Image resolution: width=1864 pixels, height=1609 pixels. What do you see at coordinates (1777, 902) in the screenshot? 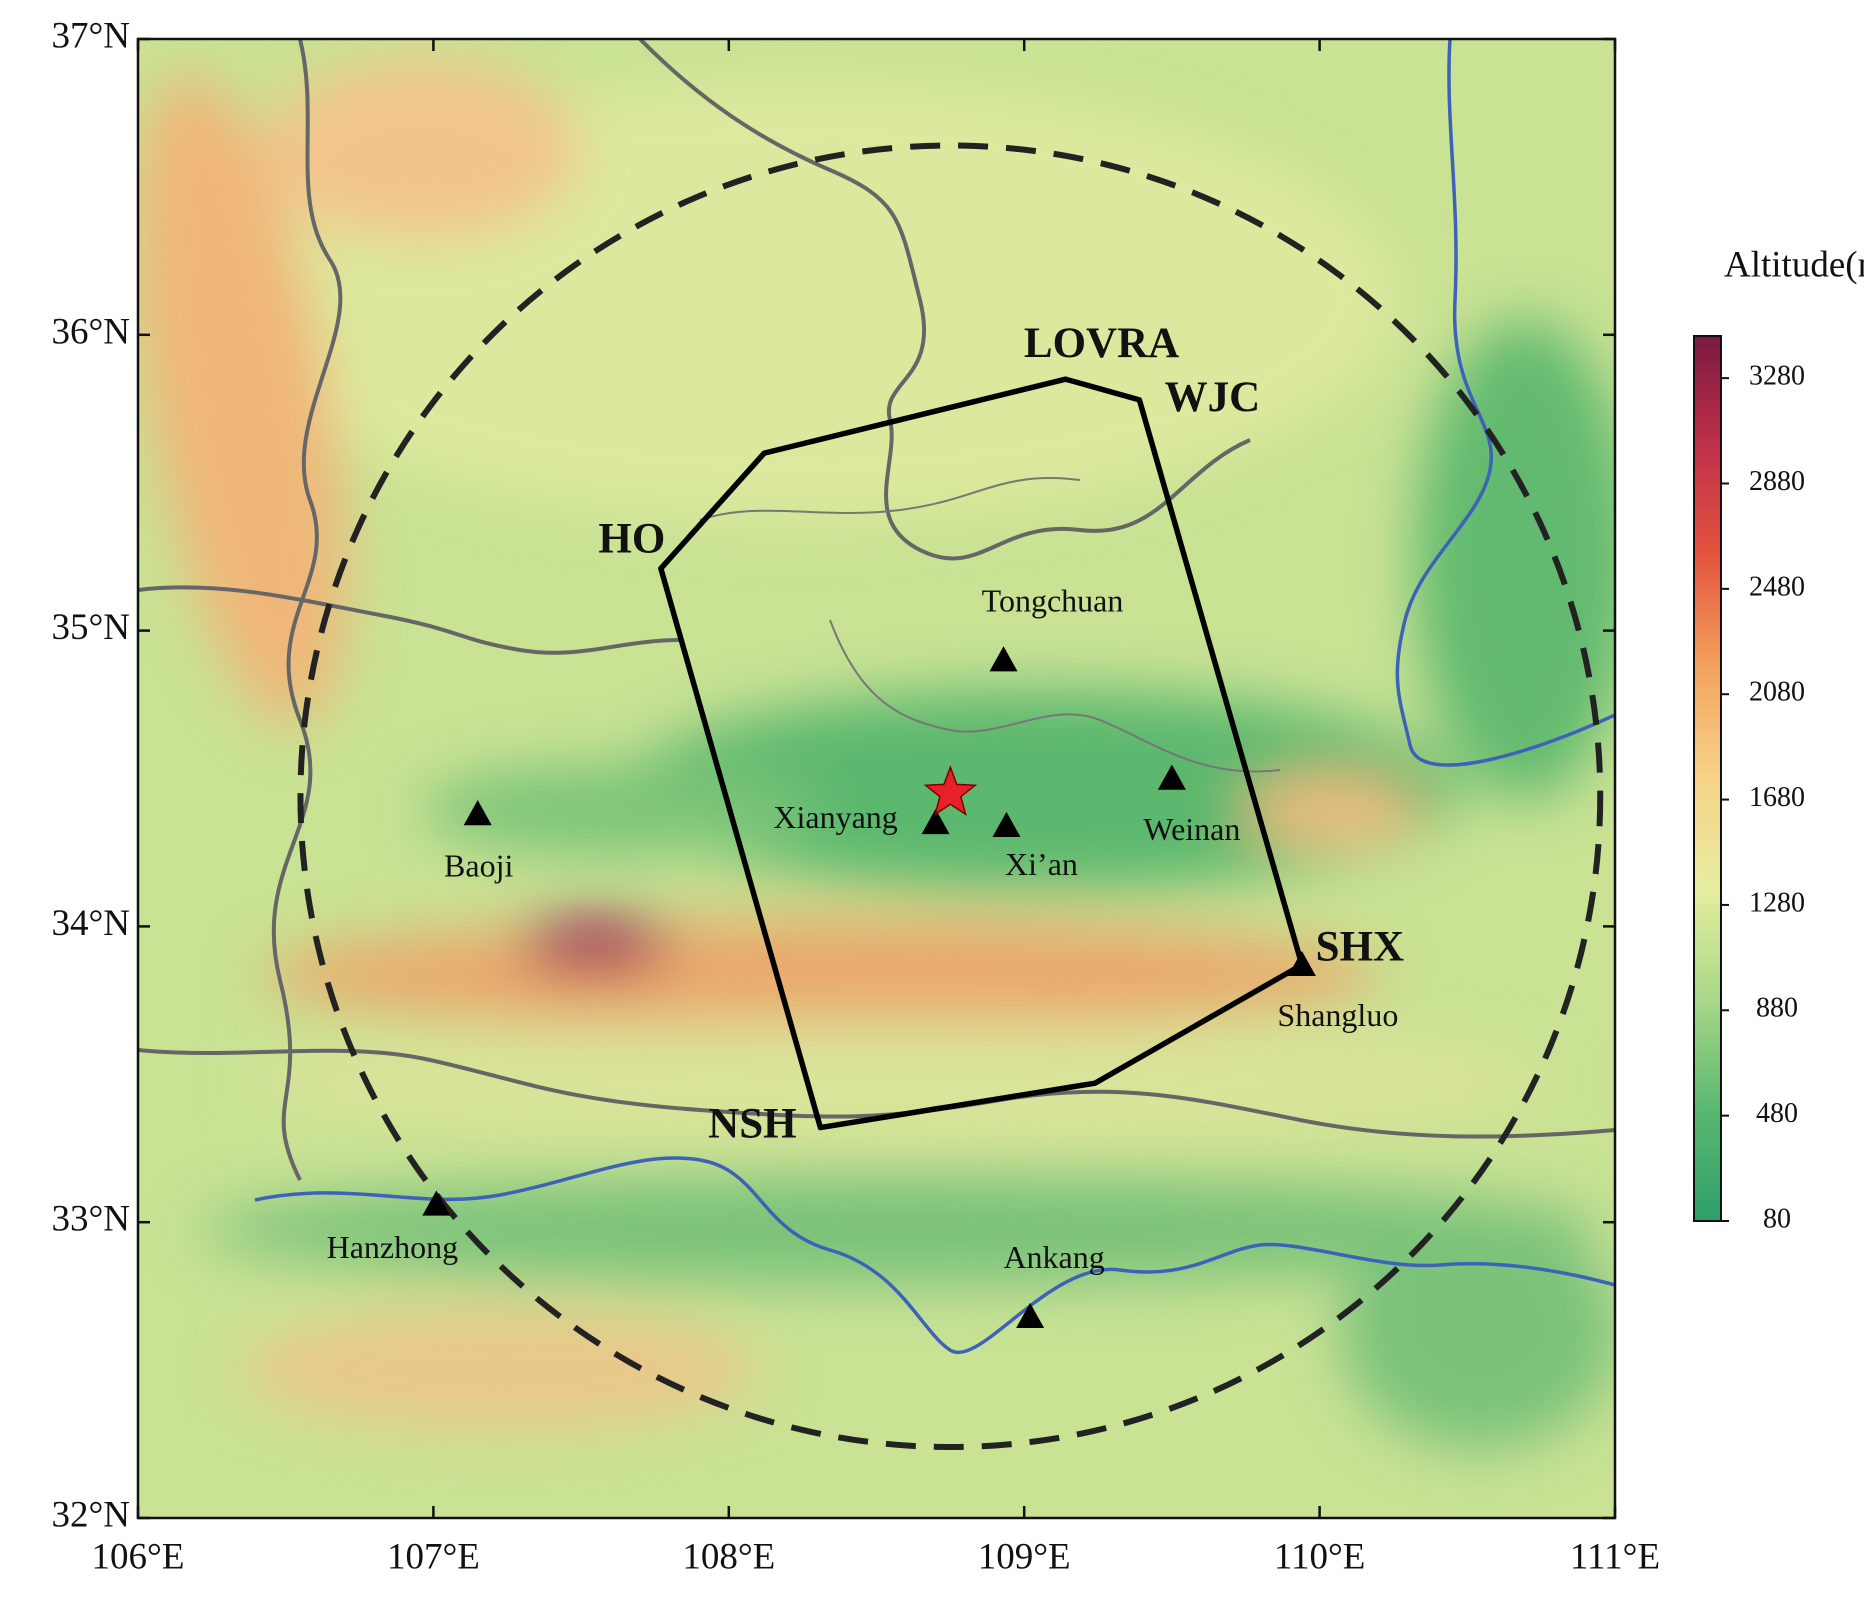
I see `colorbar-tick-label: 1280` at bounding box center [1777, 902].